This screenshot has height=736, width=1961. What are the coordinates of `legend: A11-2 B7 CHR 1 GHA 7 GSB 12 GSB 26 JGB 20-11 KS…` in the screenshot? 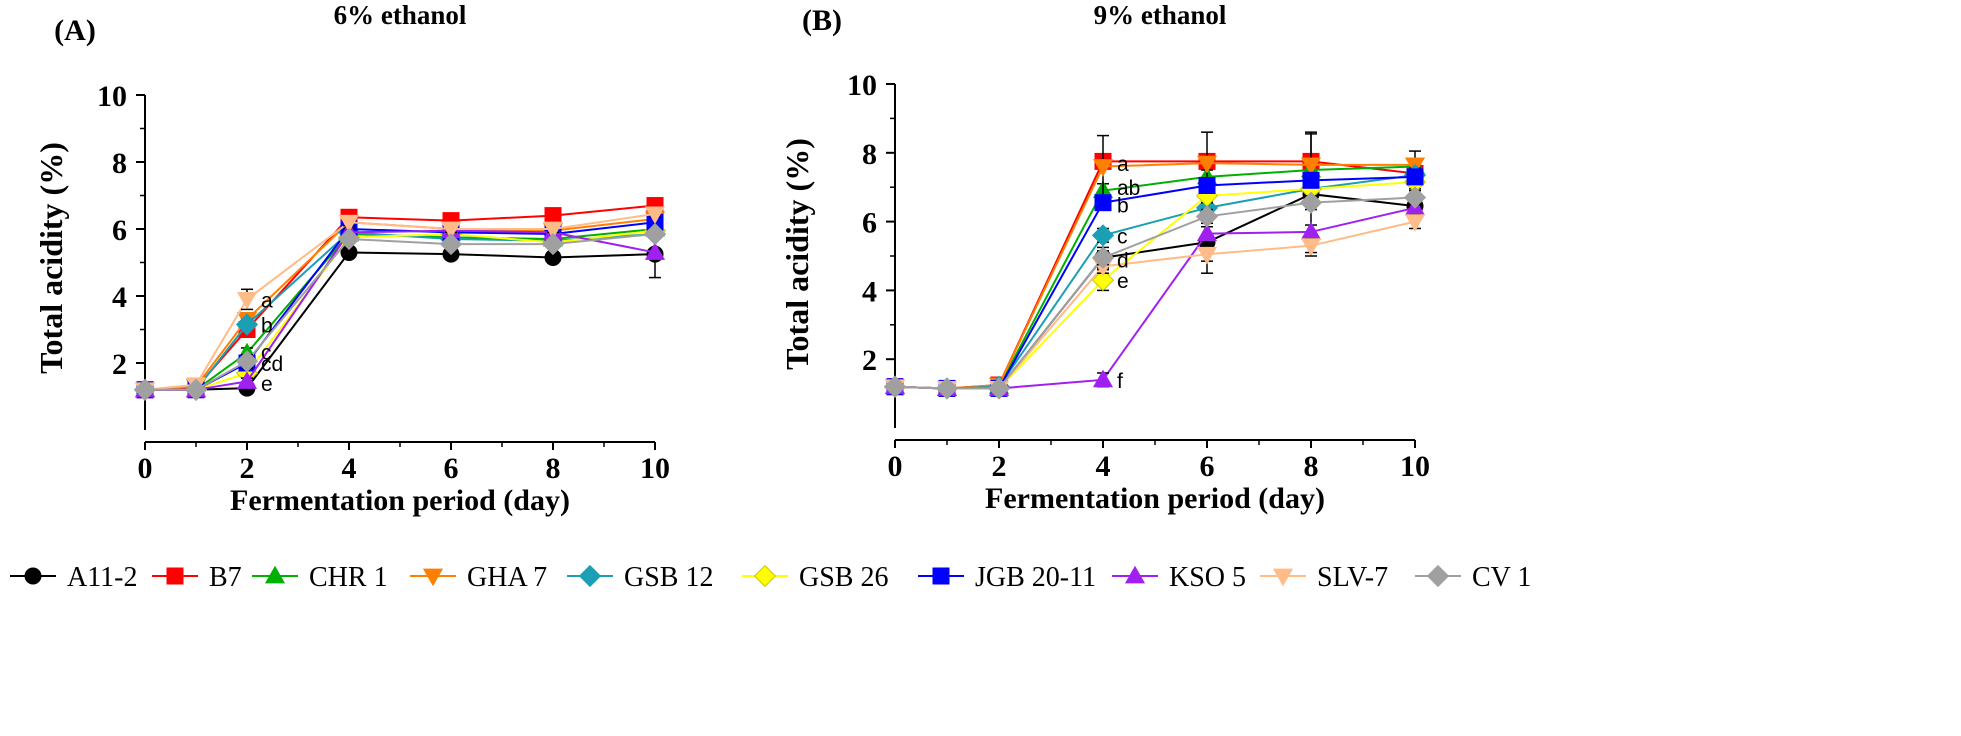 It's located at (770, 577).